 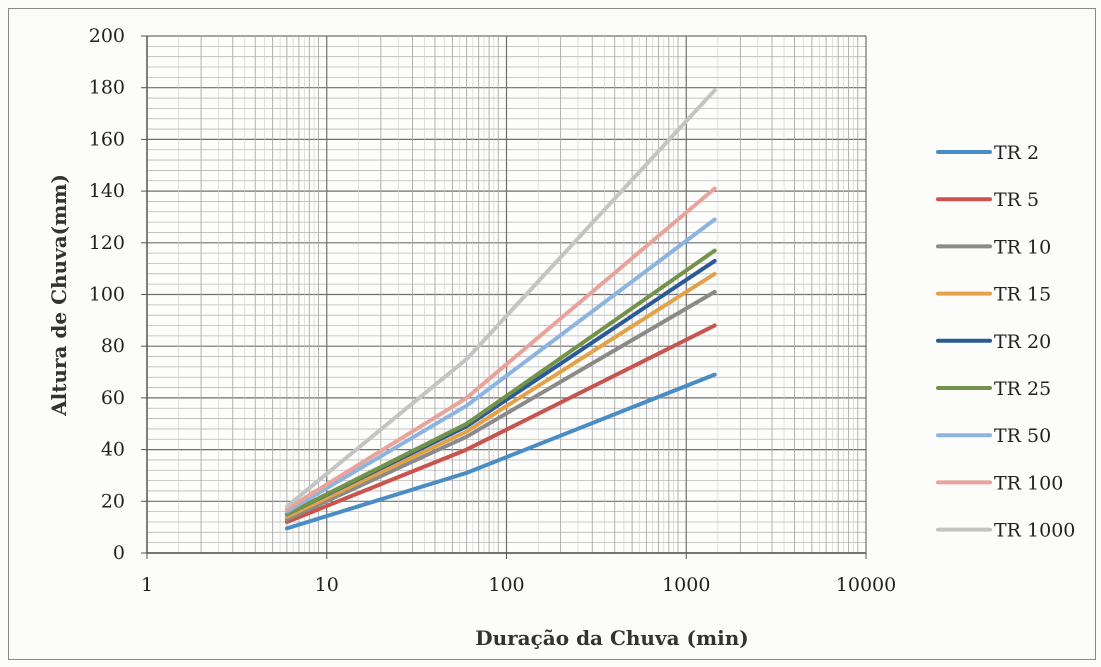 What do you see at coordinates (1034, 531) in the screenshot?
I see `legend-label: TR 1000` at bounding box center [1034, 531].